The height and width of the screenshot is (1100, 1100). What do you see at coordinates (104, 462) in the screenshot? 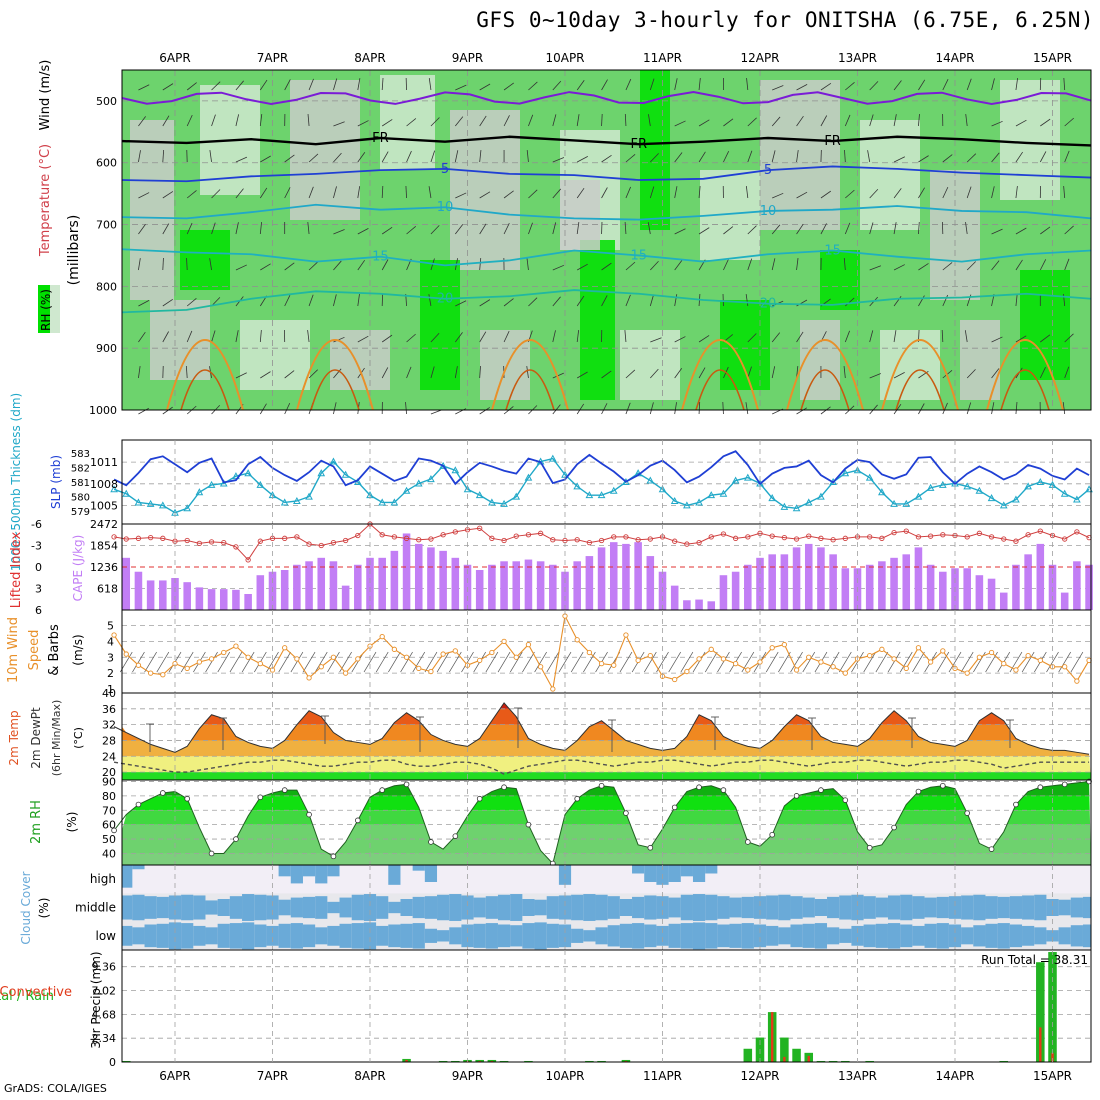
I see `slp-tick-label: 1011` at bounding box center [104, 462].